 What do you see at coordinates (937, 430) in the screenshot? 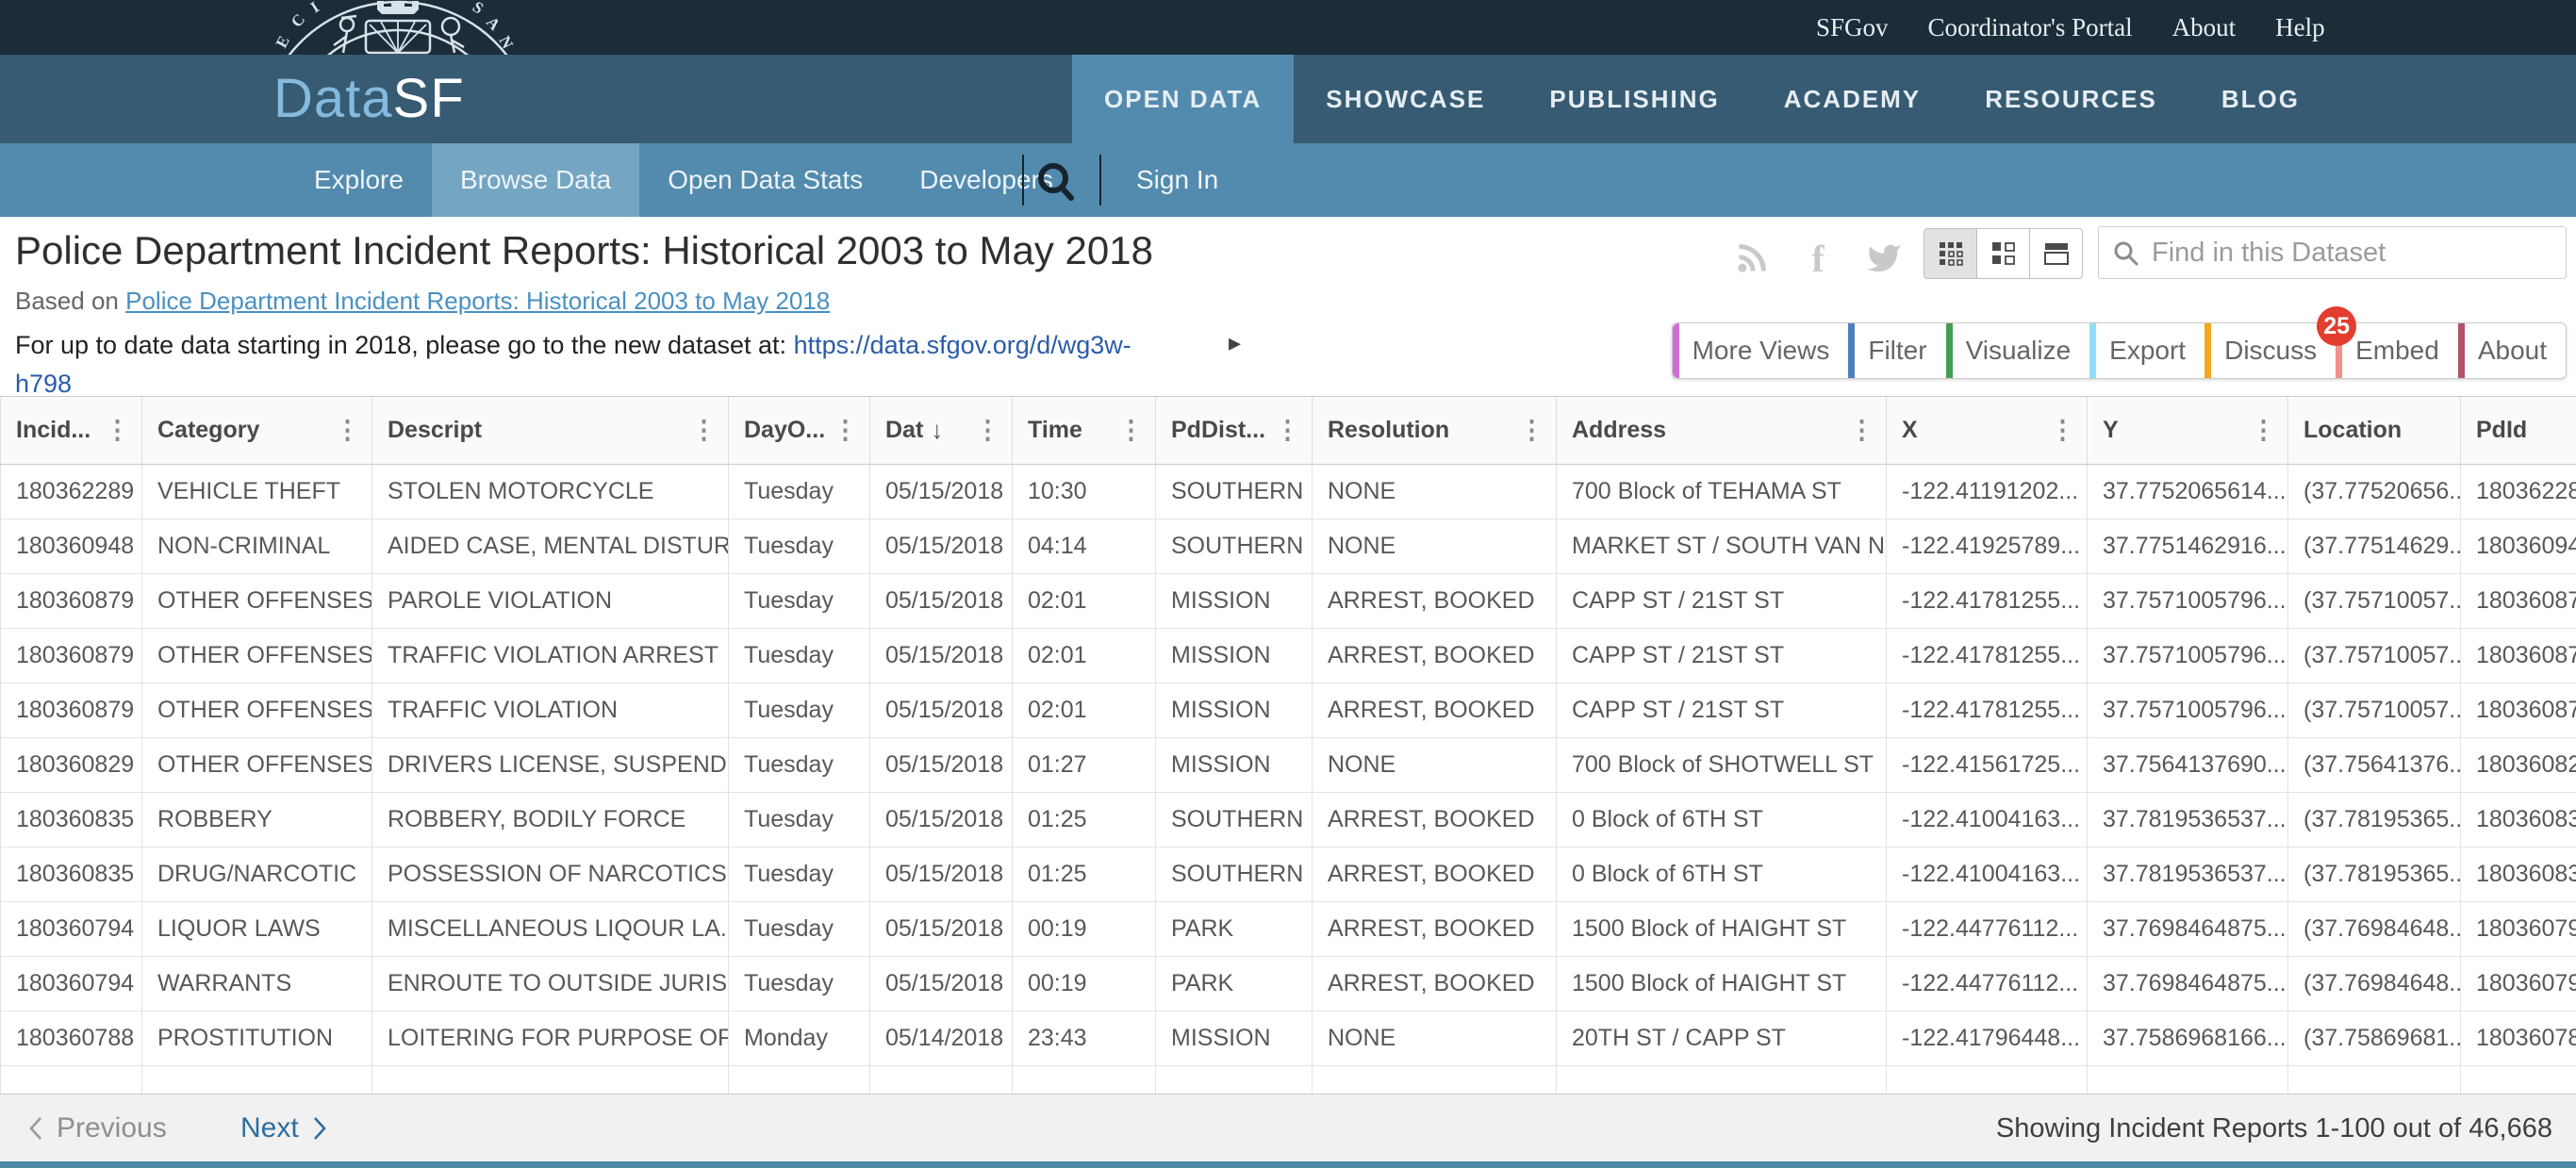
I see `sort-descending-icon: ↓` at bounding box center [937, 430].